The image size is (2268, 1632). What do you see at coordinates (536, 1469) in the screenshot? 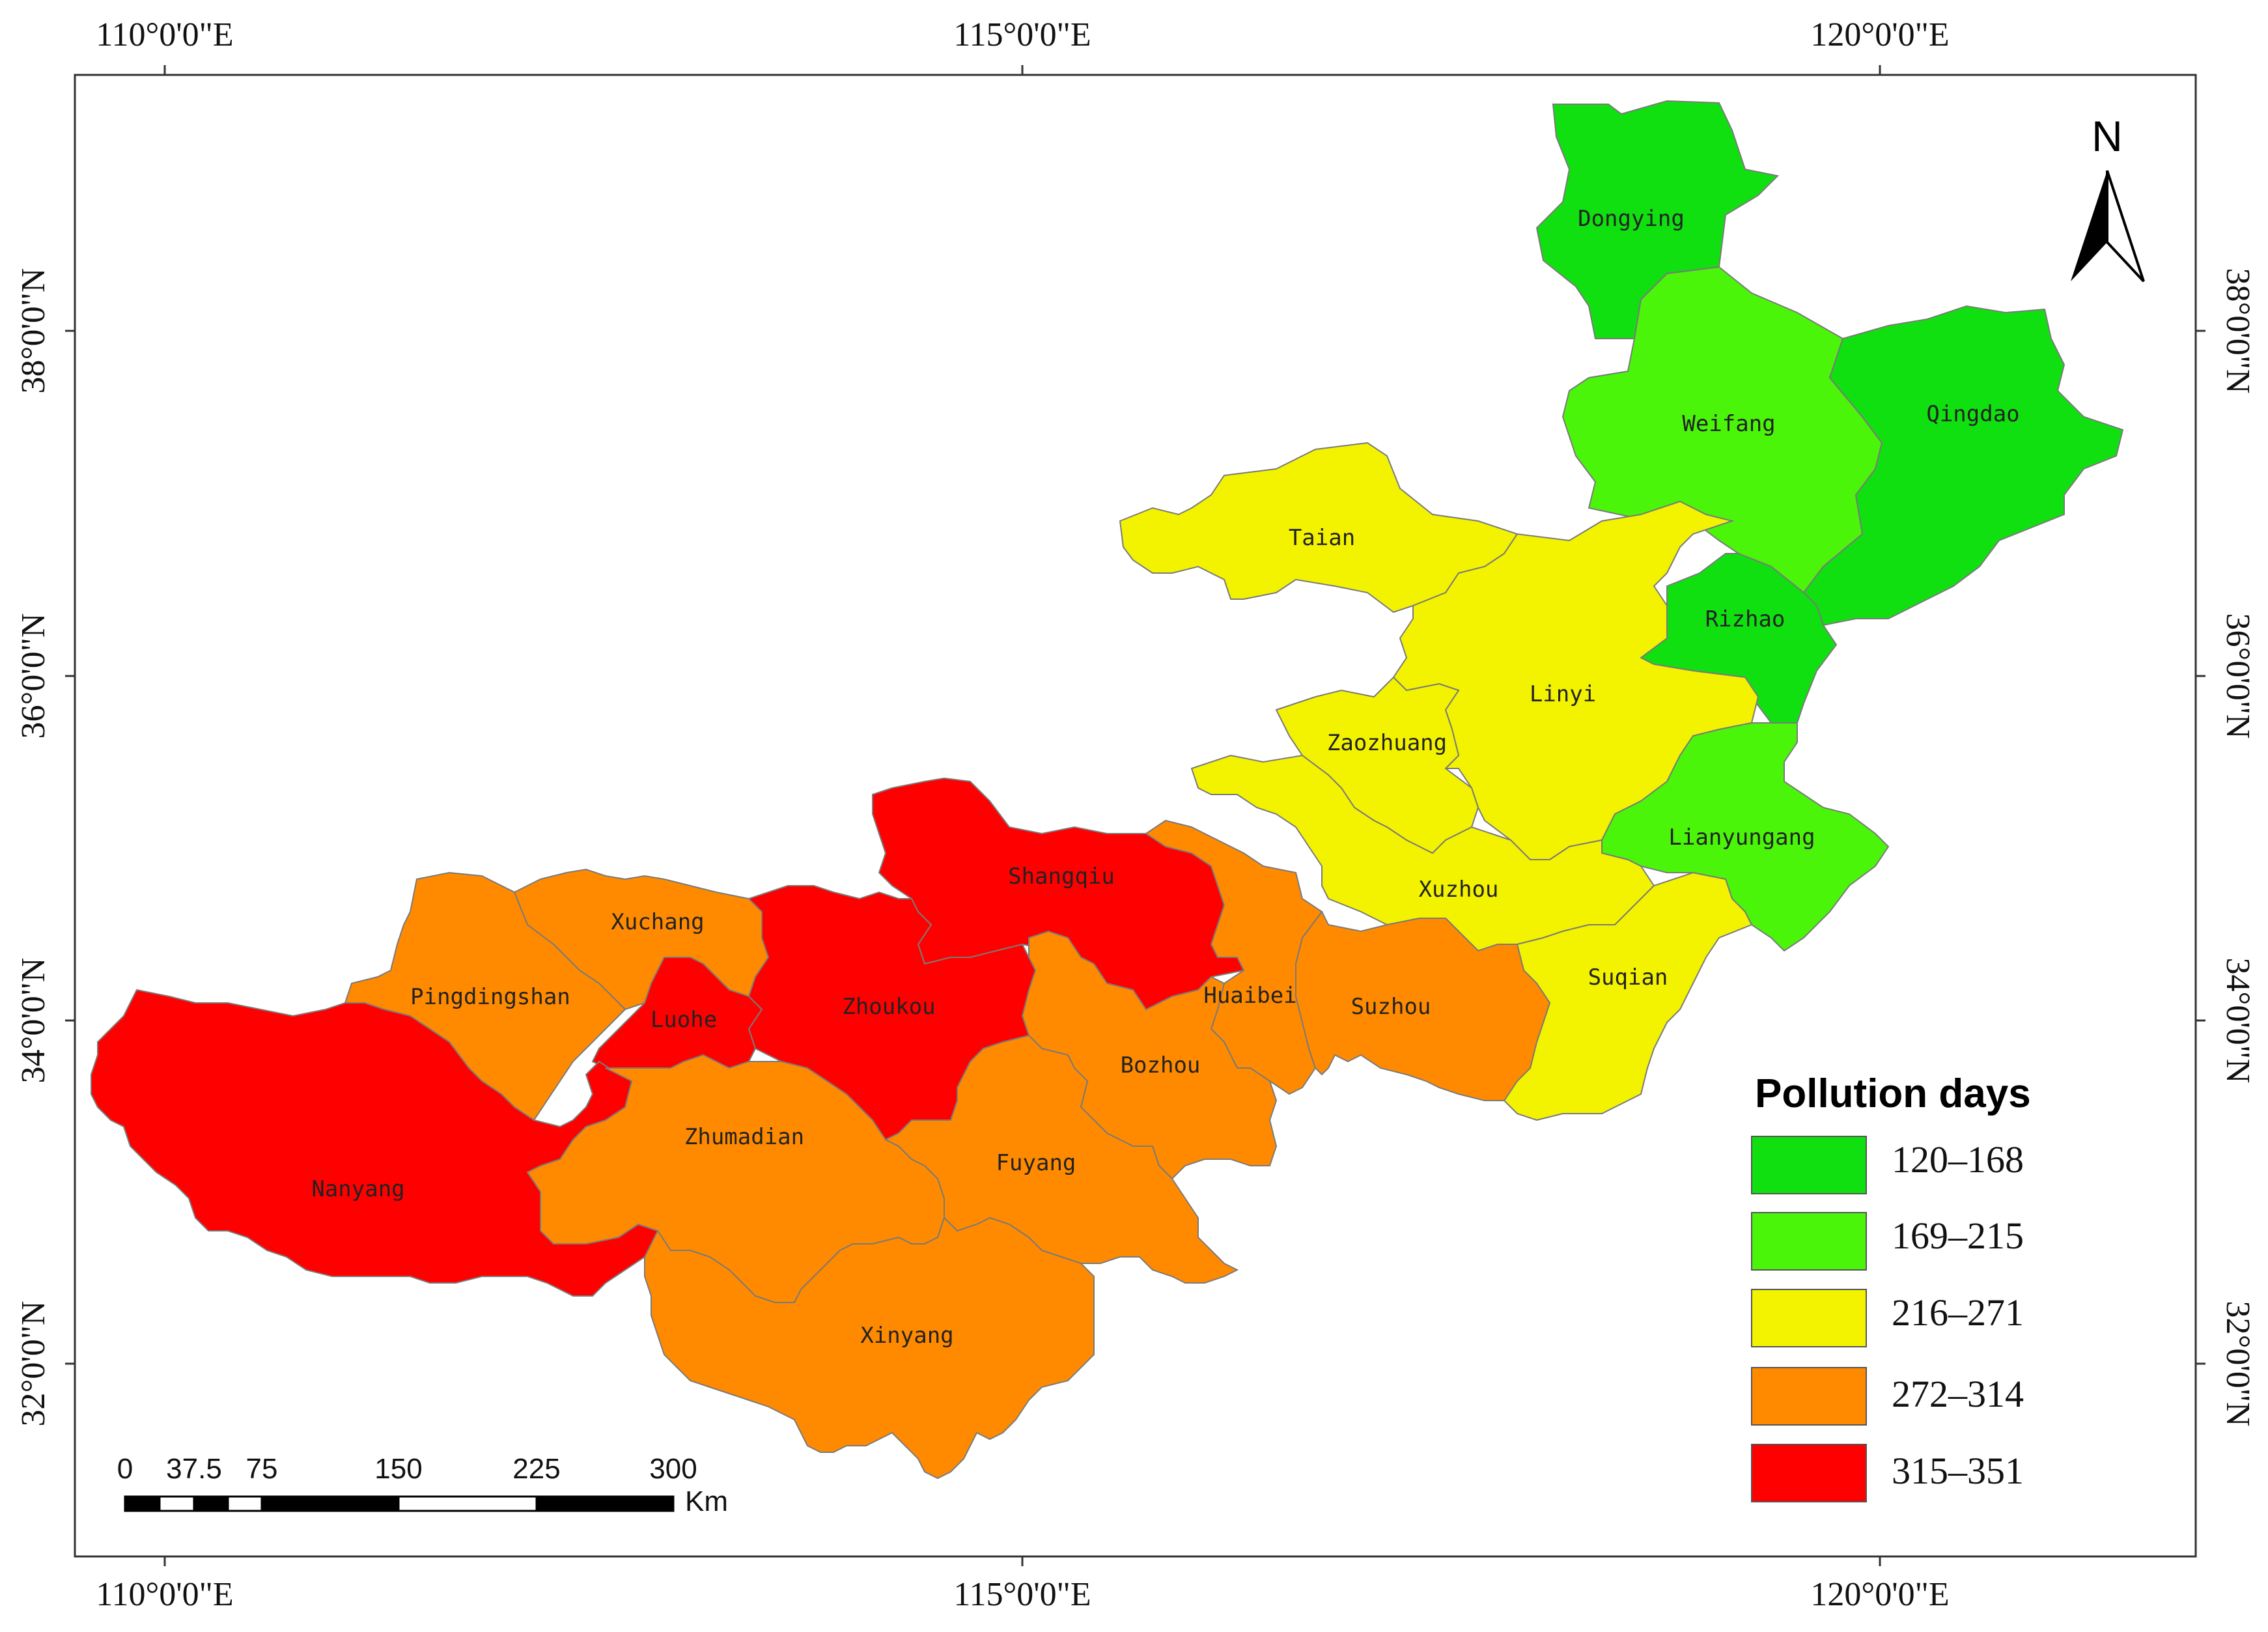
I see `scale-tick-label: 225` at bounding box center [536, 1469].